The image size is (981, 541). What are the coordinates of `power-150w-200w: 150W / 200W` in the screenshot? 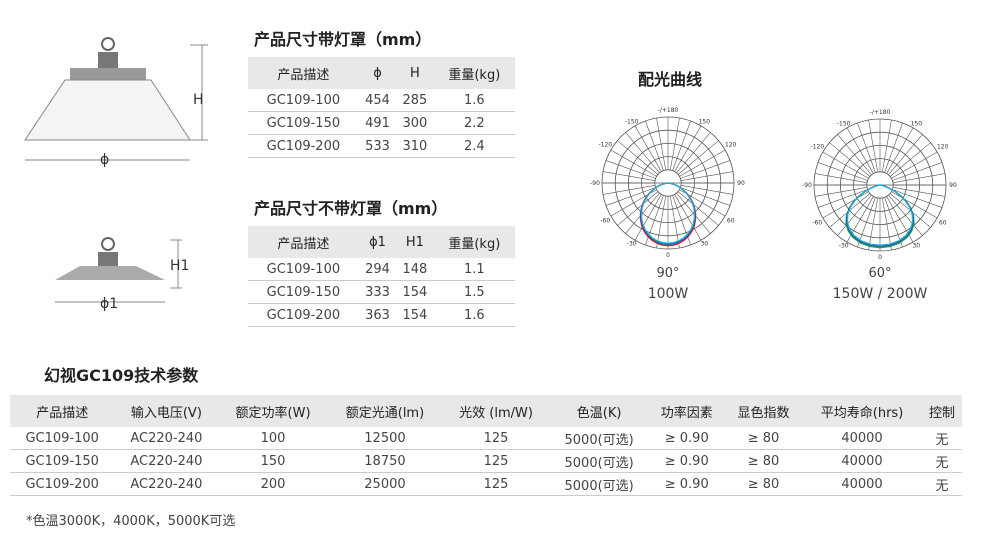 It's located at (880, 294).